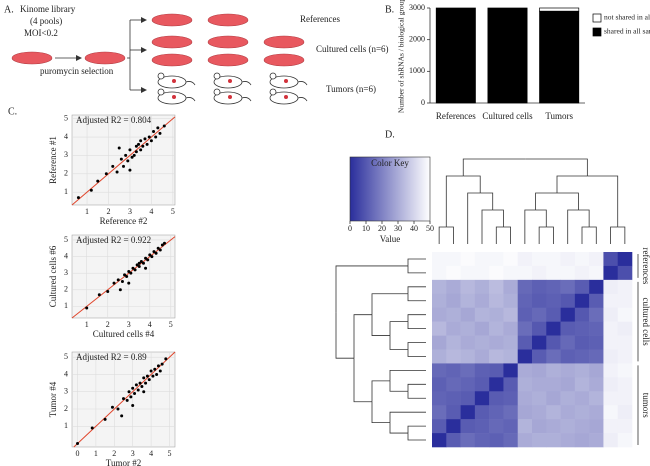 The width and height of the screenshot is (650, 466). What do you see at coordinates (507, 116) in the screenshot?
I see `x-tick-label: Cultured cells` at bounding box center [507, 116].